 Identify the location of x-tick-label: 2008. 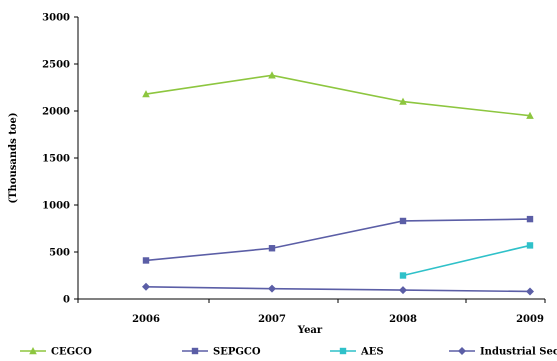
(403, 319).